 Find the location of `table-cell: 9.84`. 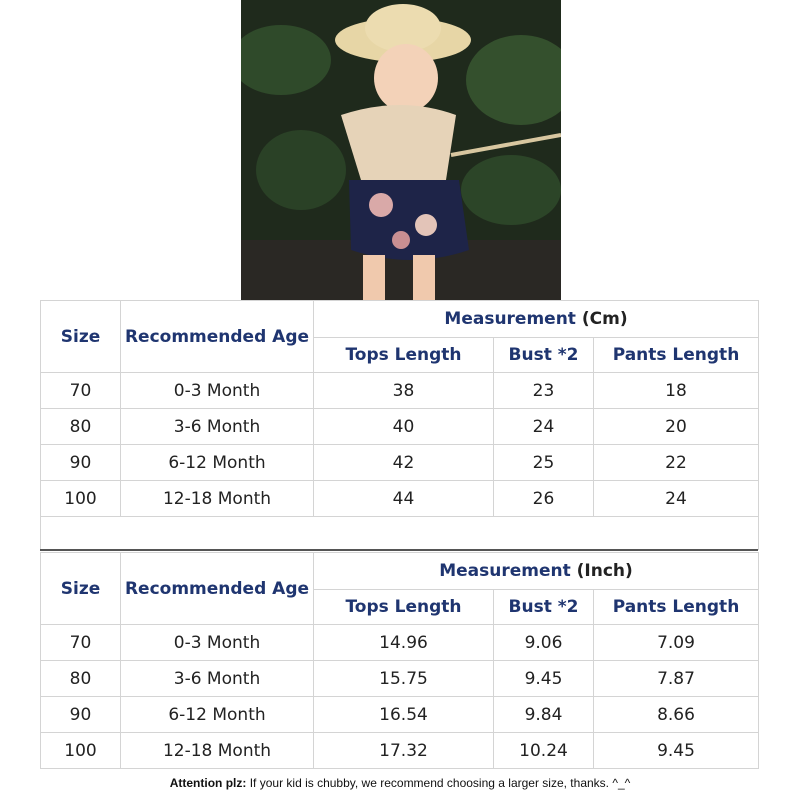

table-cell: 9.84 is located at coordinates (543, 714).